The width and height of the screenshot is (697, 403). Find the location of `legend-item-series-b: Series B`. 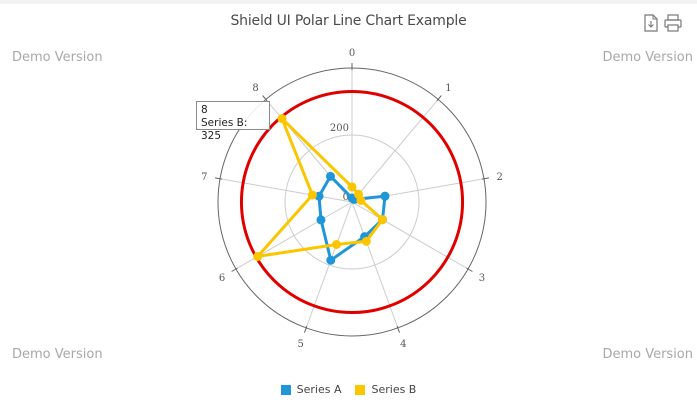

legend-item-series-b: Series B is located at coordinates (385, 389).